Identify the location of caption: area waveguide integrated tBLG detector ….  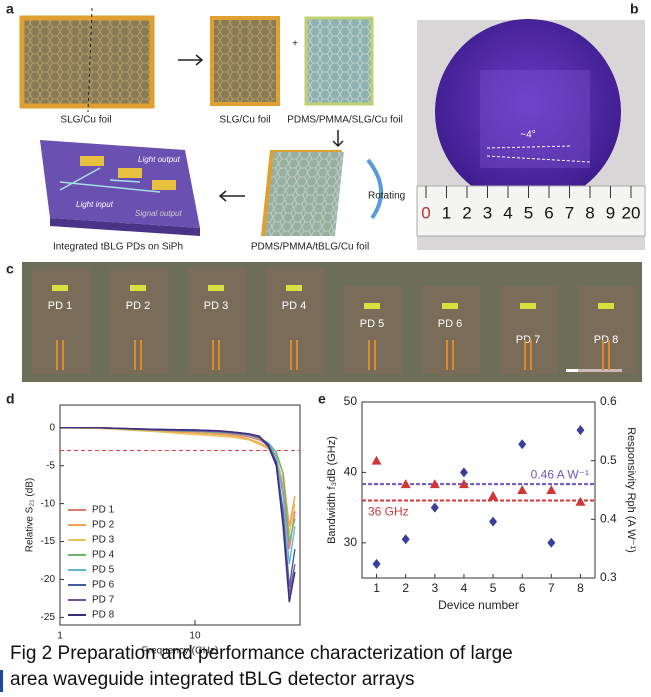
(212, 679).